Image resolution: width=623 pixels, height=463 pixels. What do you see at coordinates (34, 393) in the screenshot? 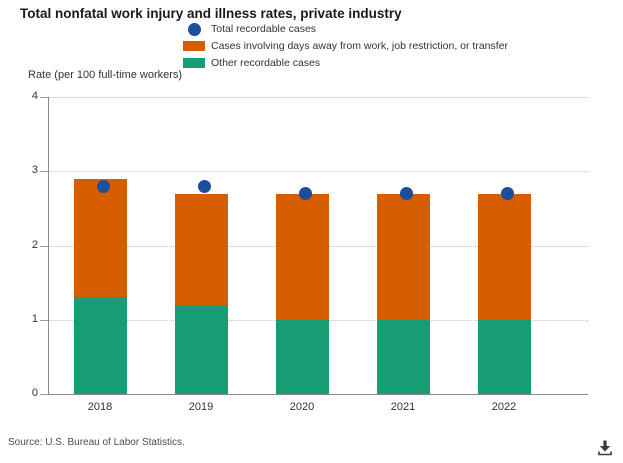
I see `y-tick-label-0: 0` at bounding box center [34, 393].